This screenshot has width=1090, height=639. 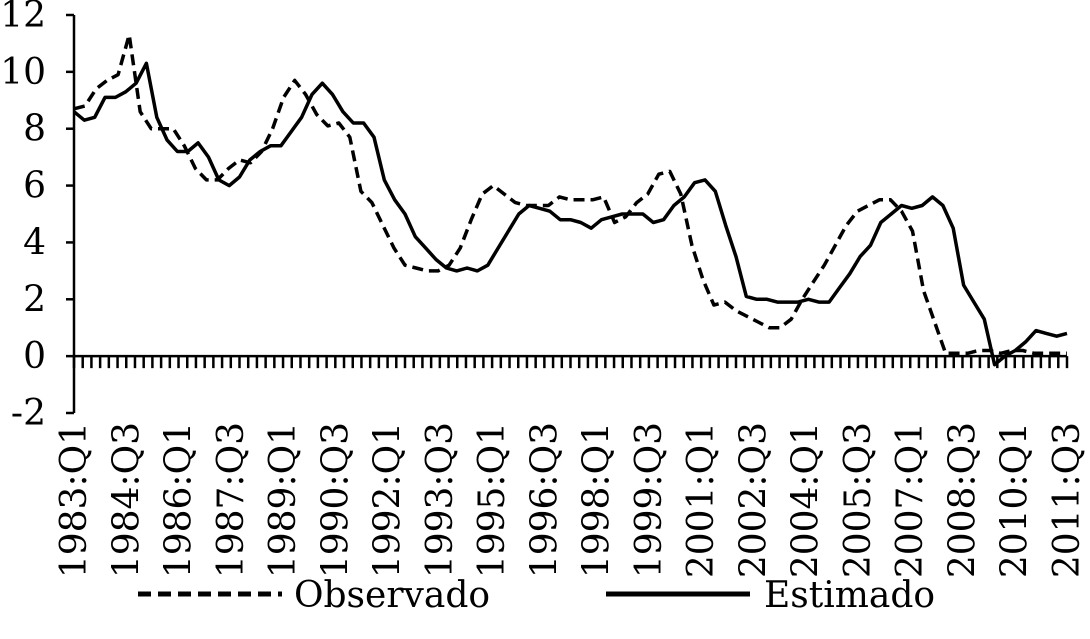 What do you see at coordinates (388, 500) in the screenshot?
I see `x-tick-label: 1992:Q1` at bounding box center [388, 500].